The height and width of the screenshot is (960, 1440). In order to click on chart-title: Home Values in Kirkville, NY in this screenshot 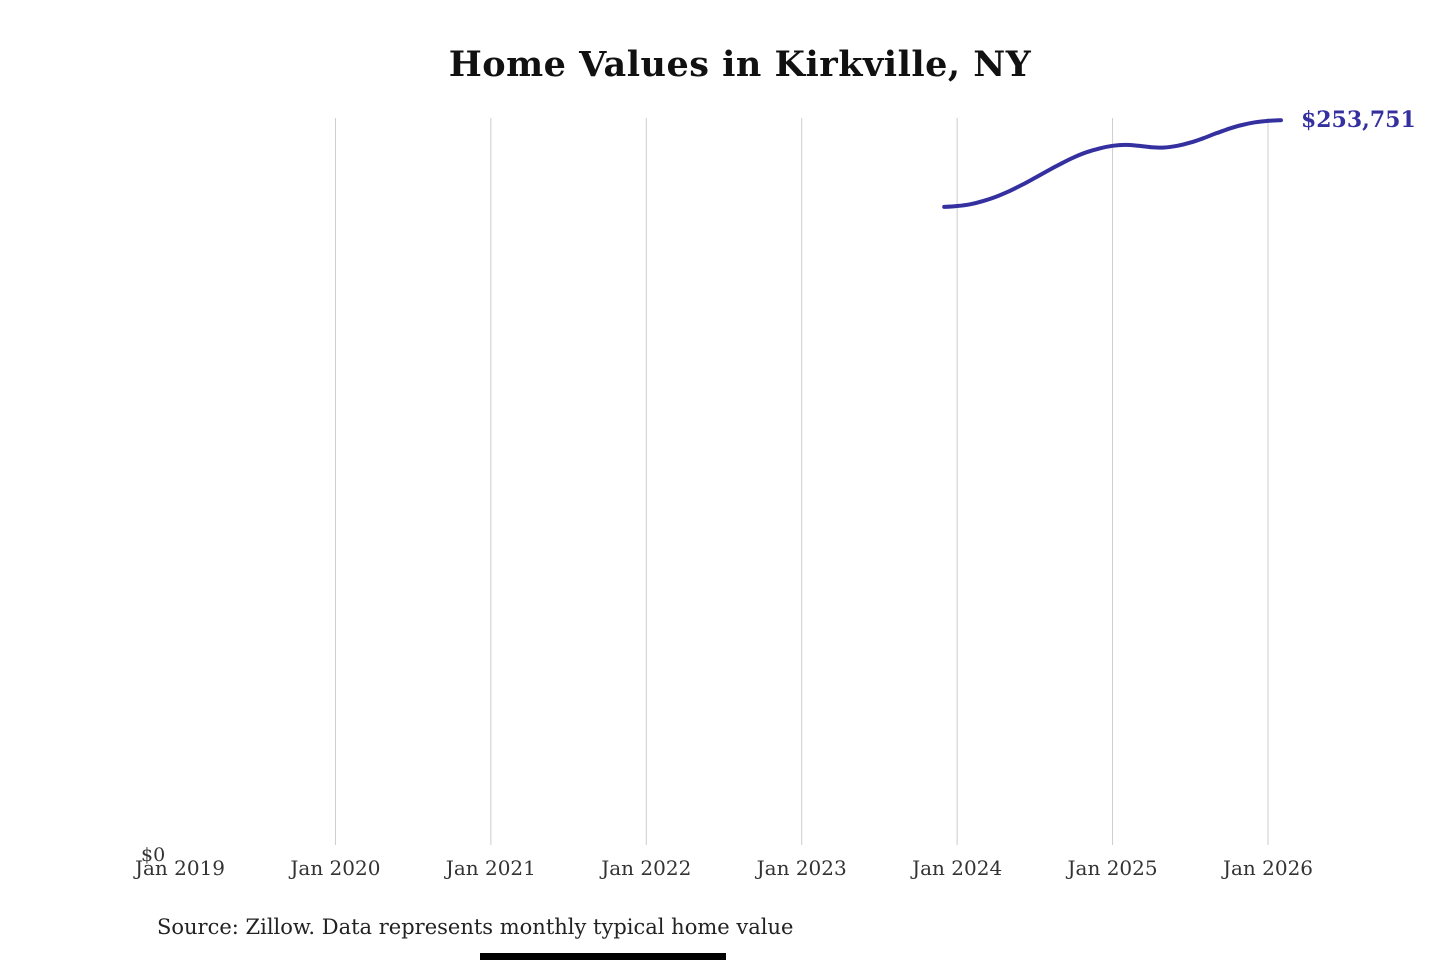, I will do `click(740, 64)`.